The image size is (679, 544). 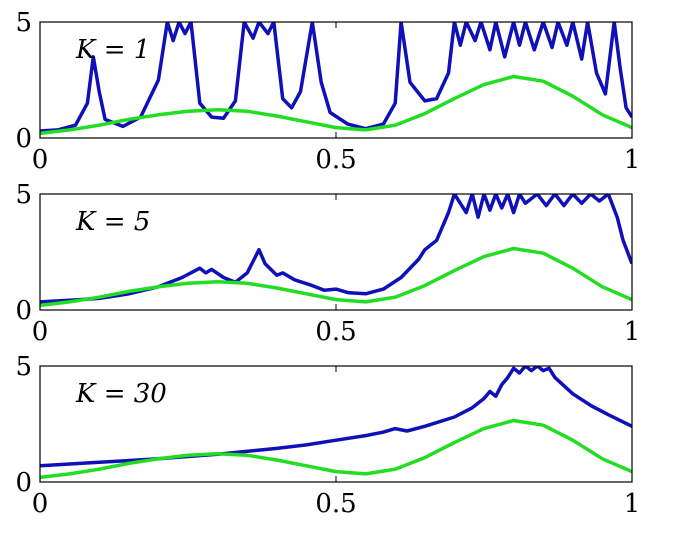 What do you see at coordinates (112, 222) in the screenshot?
I see `panel-label: K = 5` at bounding box center [112, 222].